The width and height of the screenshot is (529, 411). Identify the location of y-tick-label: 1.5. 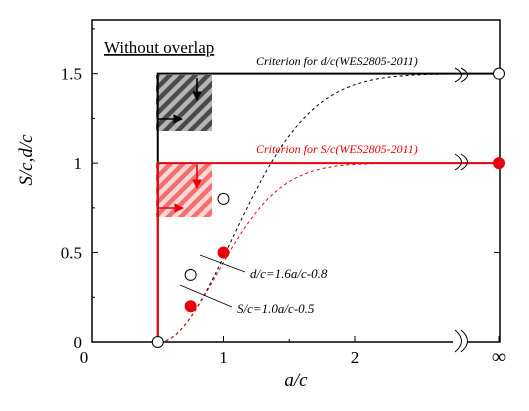
(71, 74).